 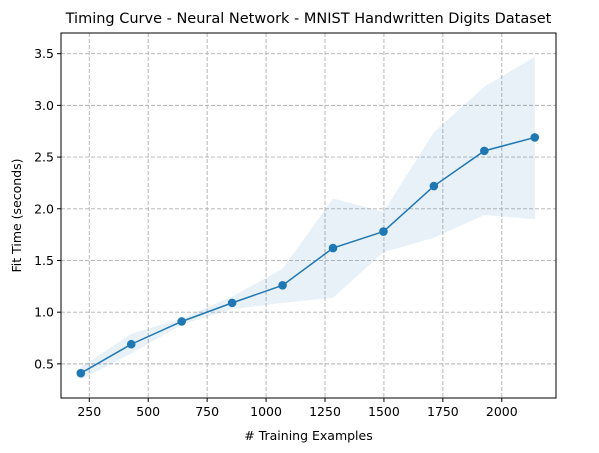 I want to click on x-tick-label: 1750, so click(x=443, y=411).